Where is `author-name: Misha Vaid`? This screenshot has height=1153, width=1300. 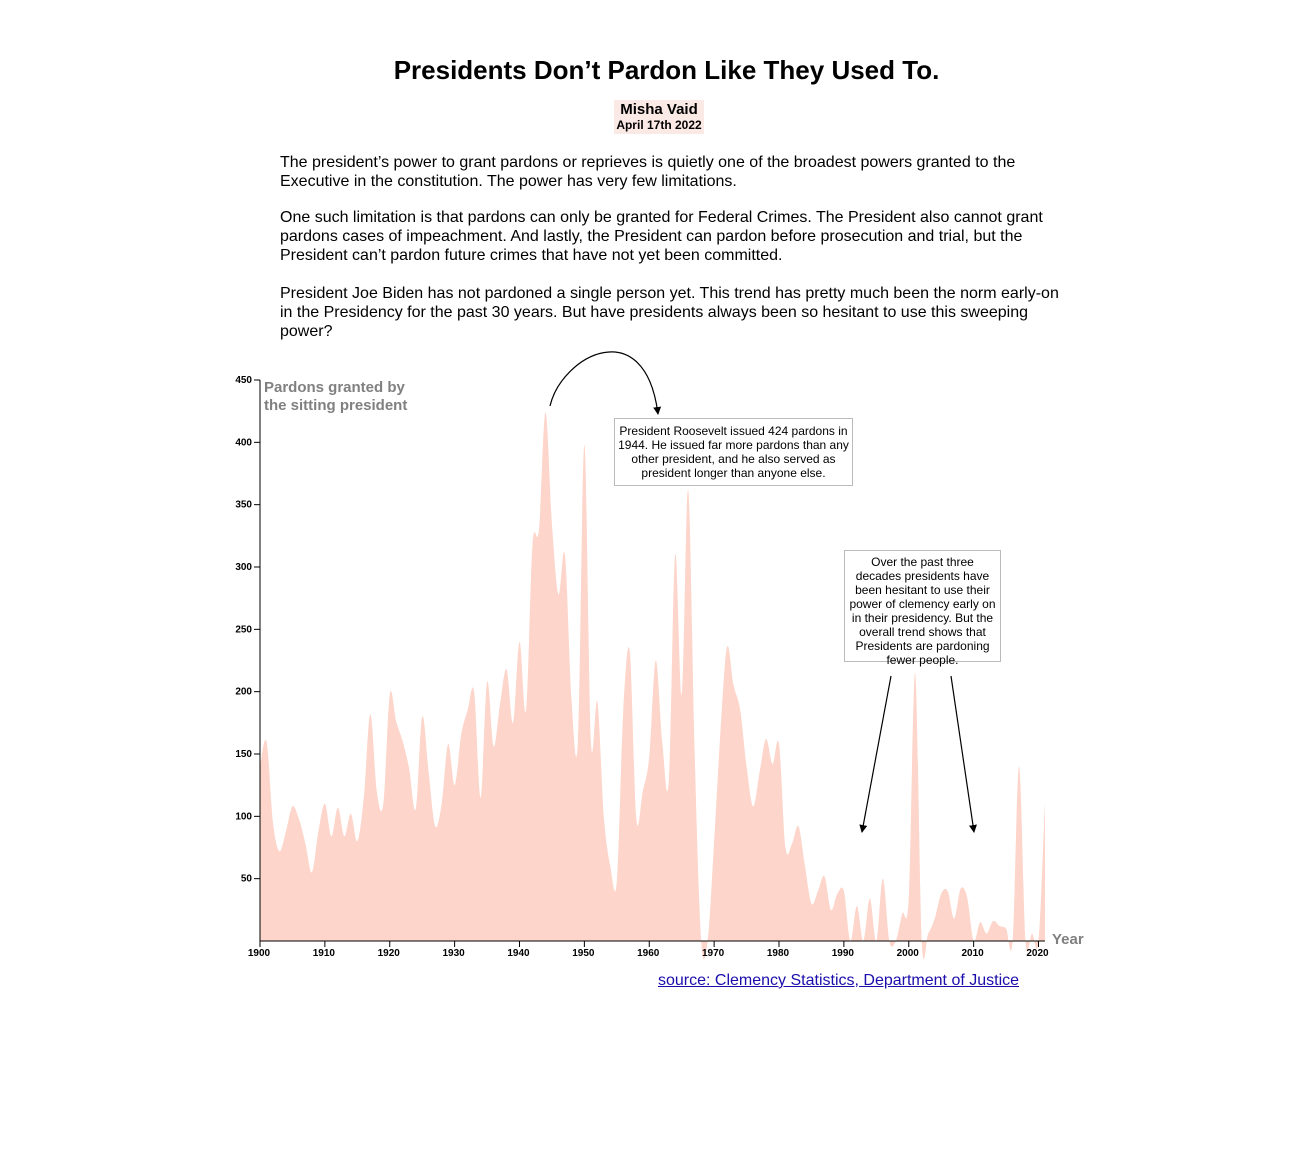 author-name: Misha Vaid is located at coordinates (659, 109).